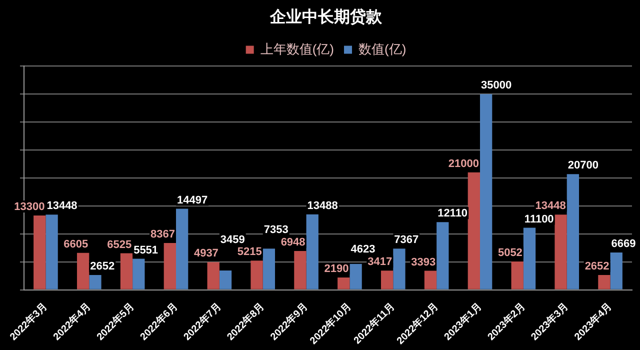  I want to click on data-label: 4937, so click(206, 254).